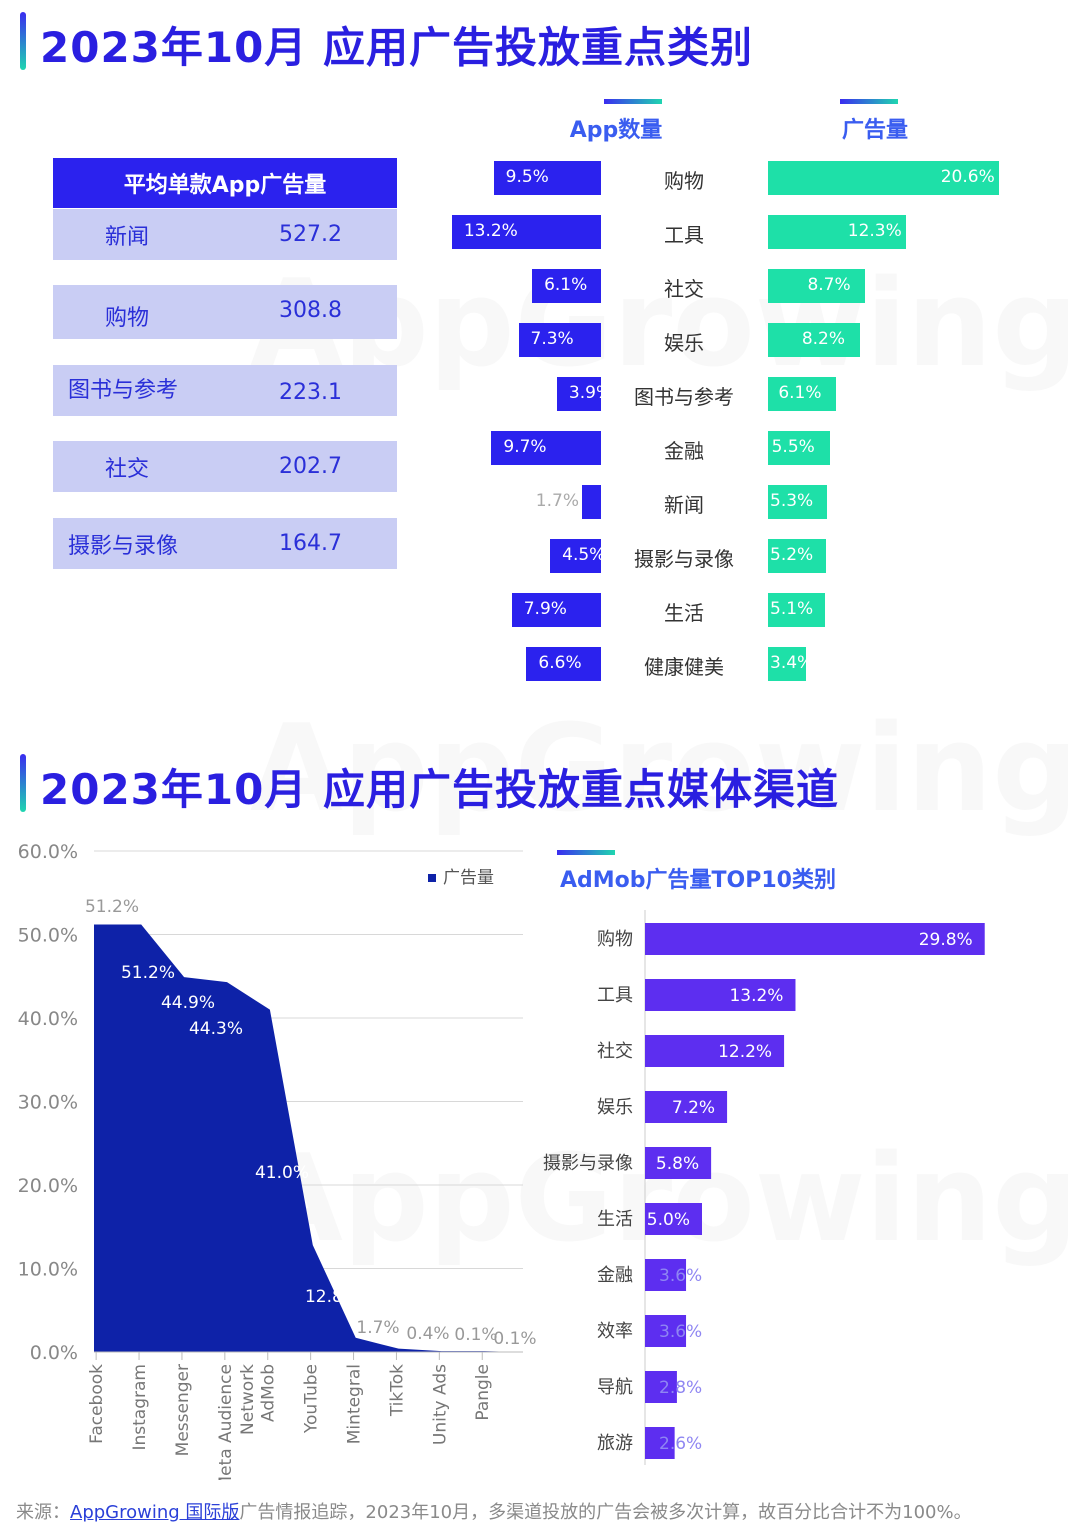  I want to click on bar-label-ad-volume: 3.4%, so click(792, 663).